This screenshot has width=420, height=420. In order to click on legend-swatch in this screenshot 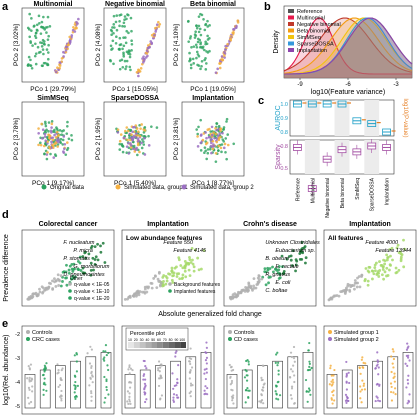, I will do `click(118, 187)`.